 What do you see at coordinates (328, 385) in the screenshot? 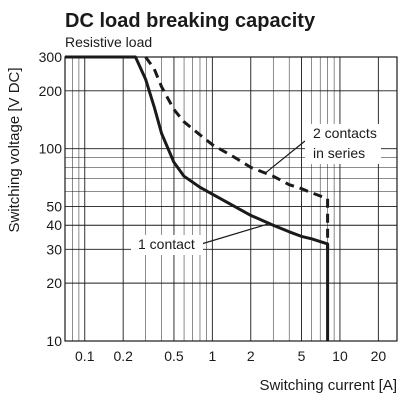
I see `x-axis-label: Switching current [A]` at bounding box center [328, 385].